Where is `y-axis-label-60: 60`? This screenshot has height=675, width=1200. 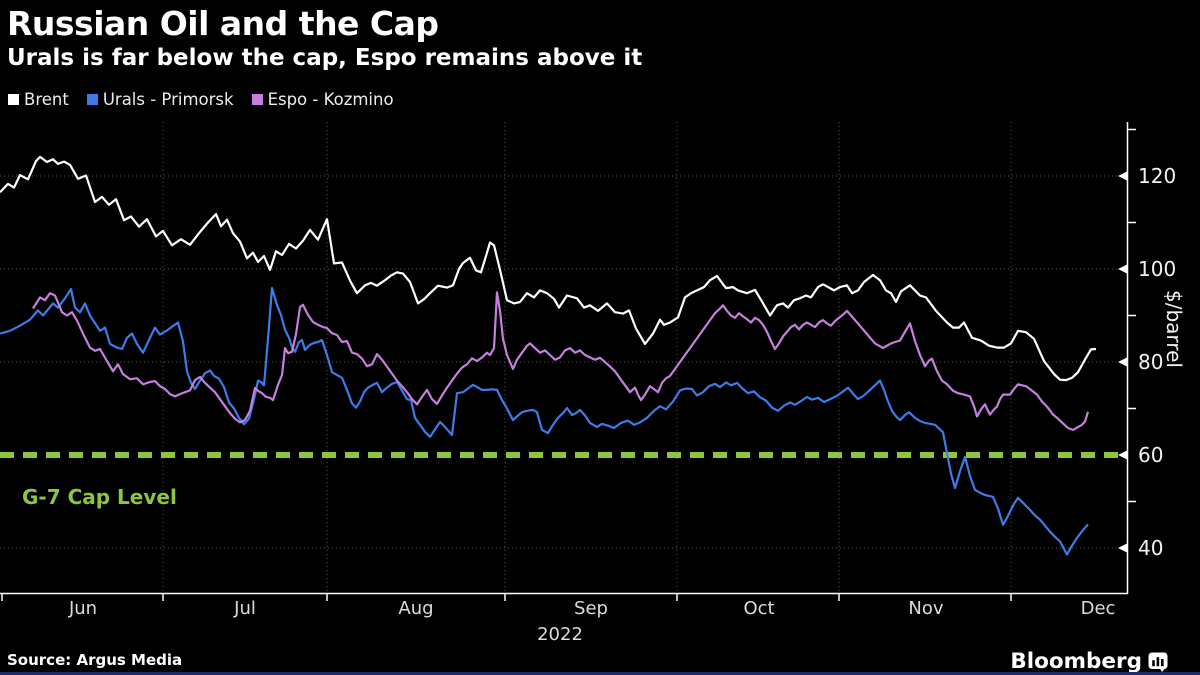
y-axis-label-60: 60 is located at coordinates (1151, 455).